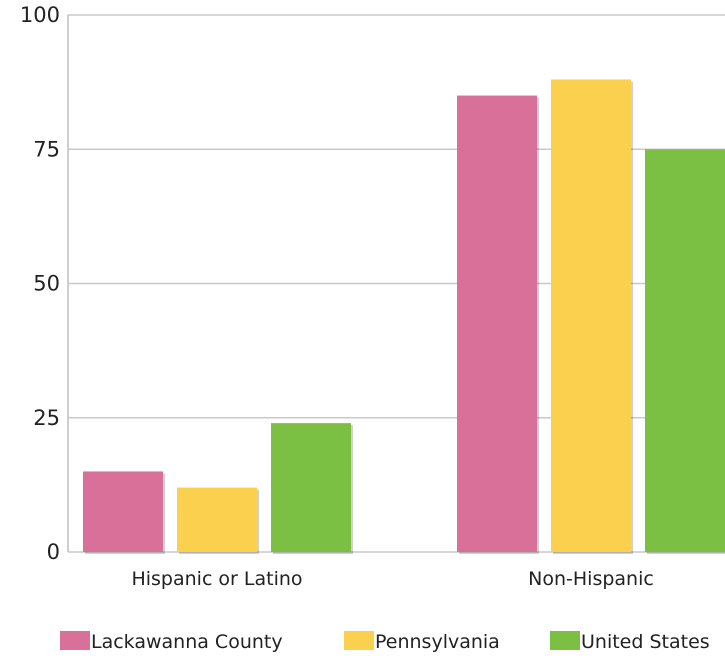  Describe the element at coordinates (187, 642) in the screenshot. I see `legend-label: Lackawanna County` at that location.